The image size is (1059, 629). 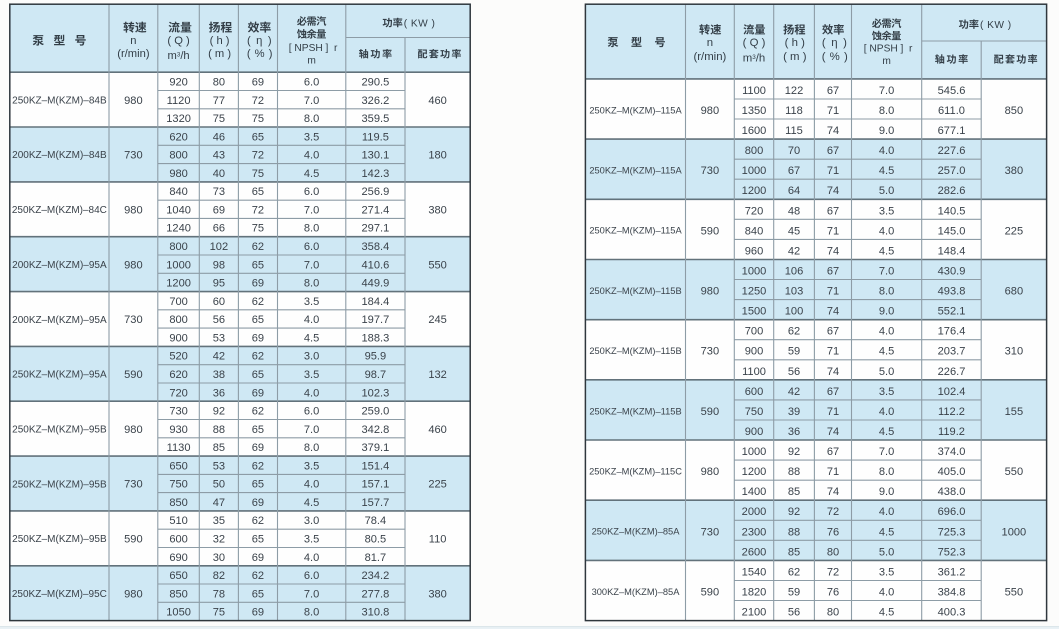 I want to click on svg-text: 920, so click(x=178, y=83).